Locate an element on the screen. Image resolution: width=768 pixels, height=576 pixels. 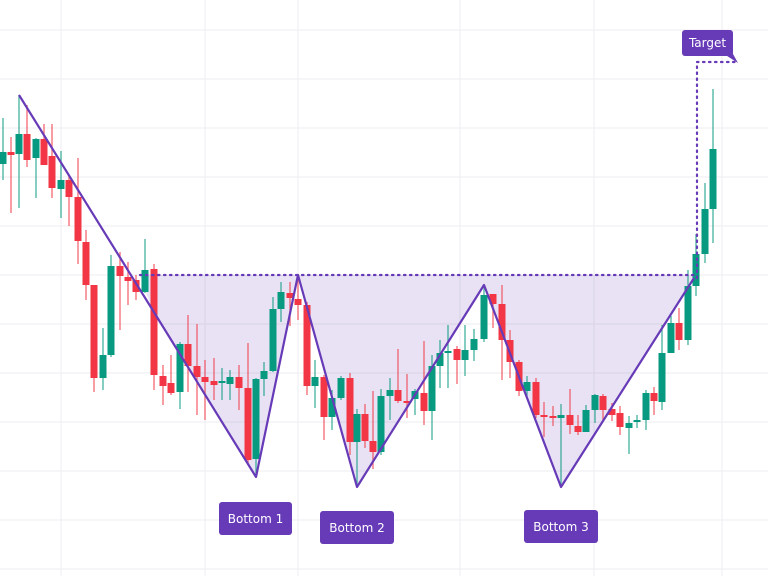
bottom-3-label: Bottom 3 is located at coordinates (561, 526).